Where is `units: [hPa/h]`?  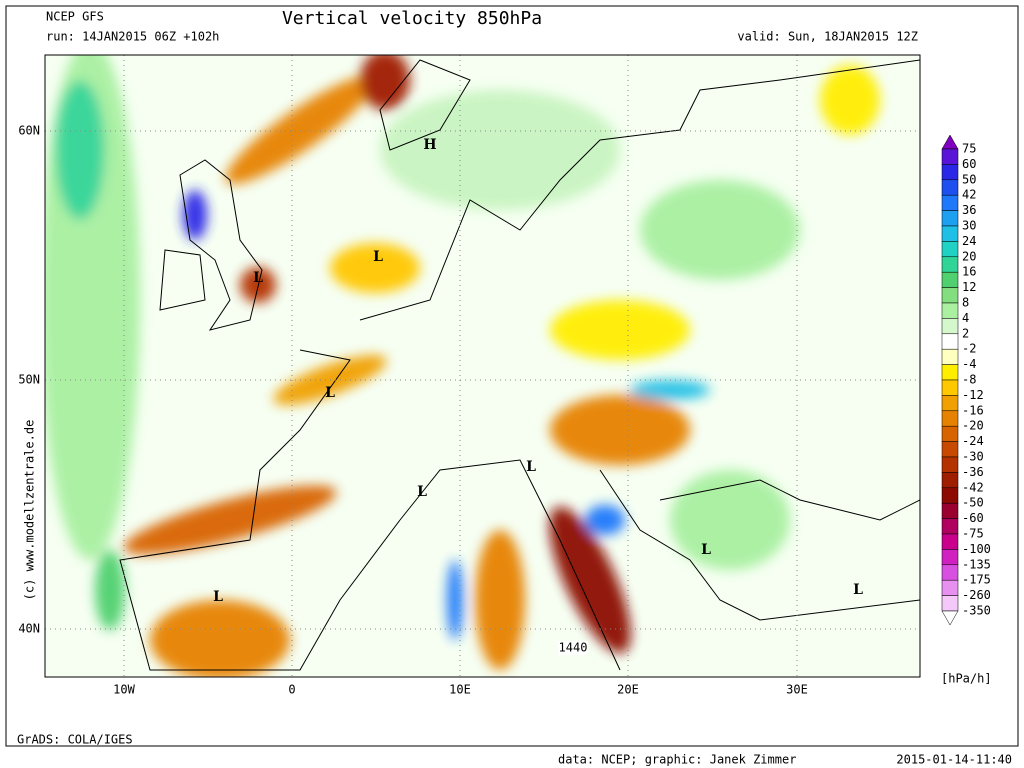
units: [hPa/h] is located at coordinates (966, 679).